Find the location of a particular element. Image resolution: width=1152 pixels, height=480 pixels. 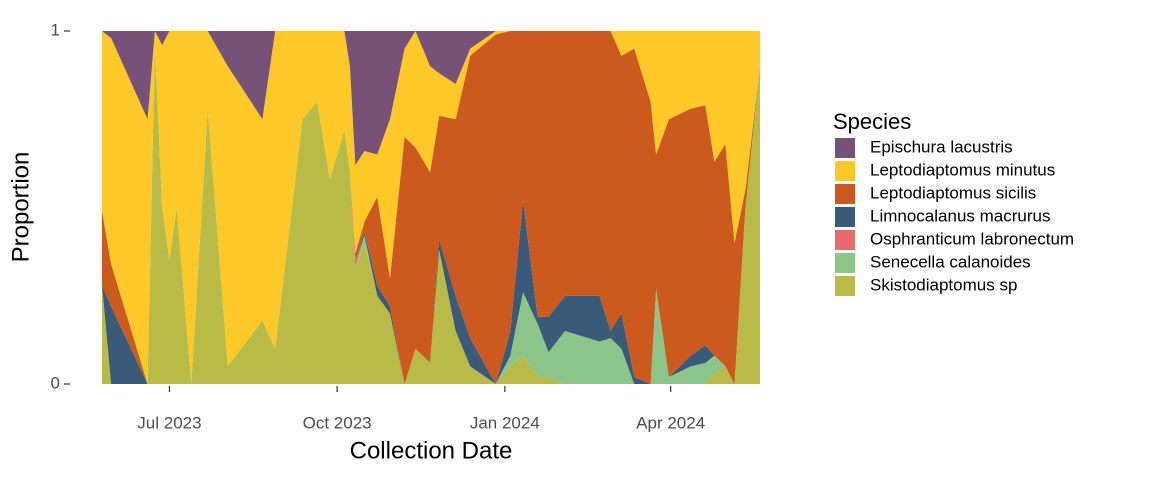

legend-label: Limnocalanus macrurus is located at coordinates (960, 215).